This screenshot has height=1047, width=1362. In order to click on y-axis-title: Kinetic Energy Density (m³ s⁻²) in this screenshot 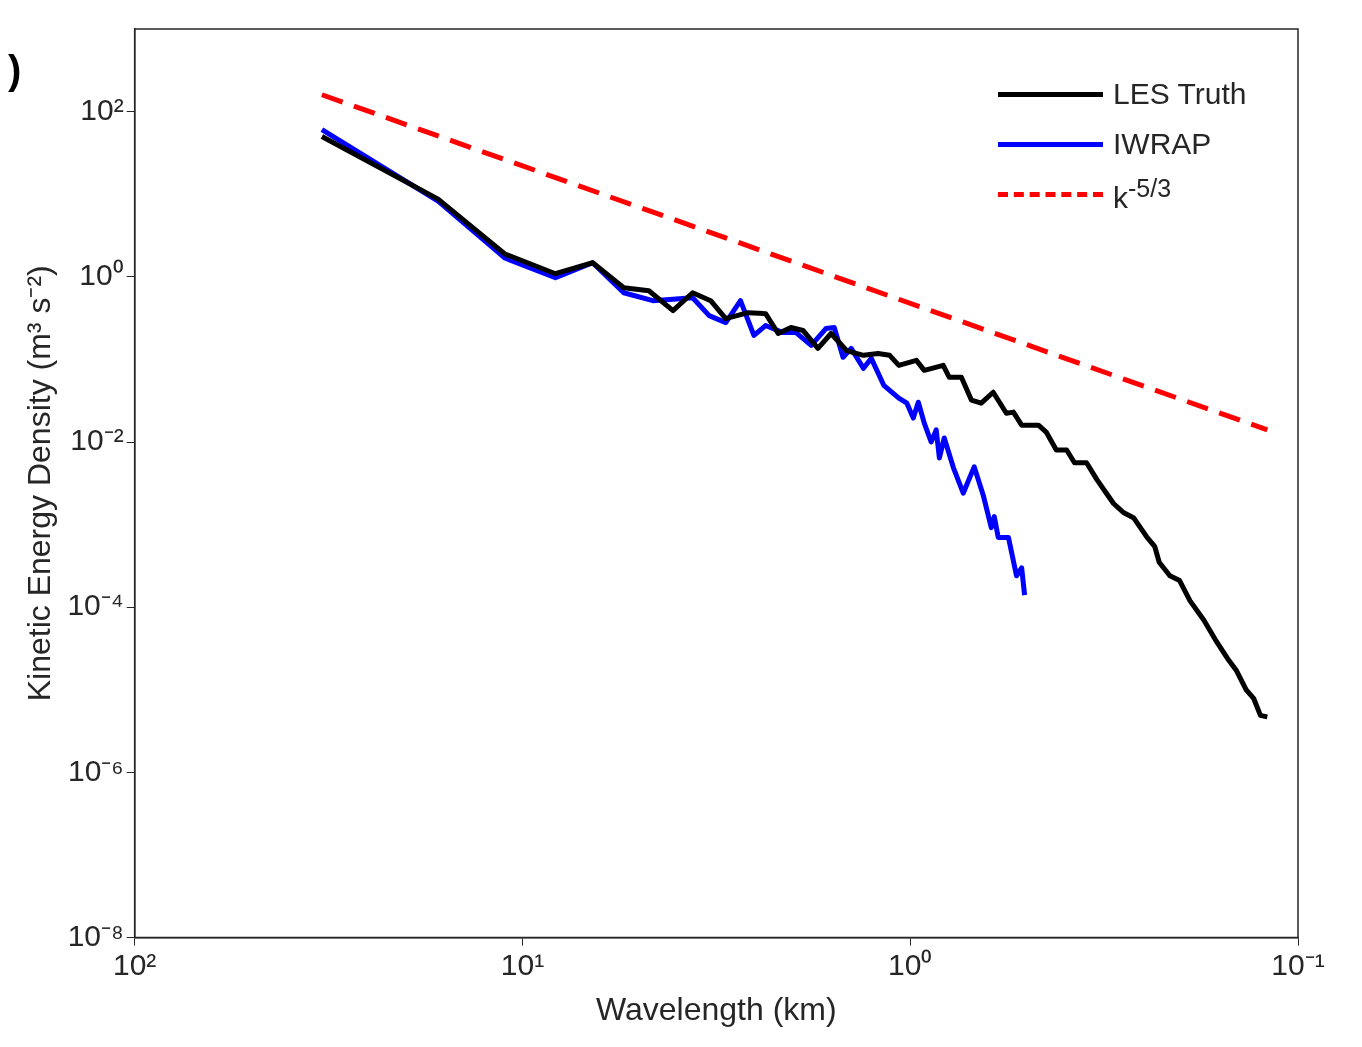, I will do `click(39, 483)`.